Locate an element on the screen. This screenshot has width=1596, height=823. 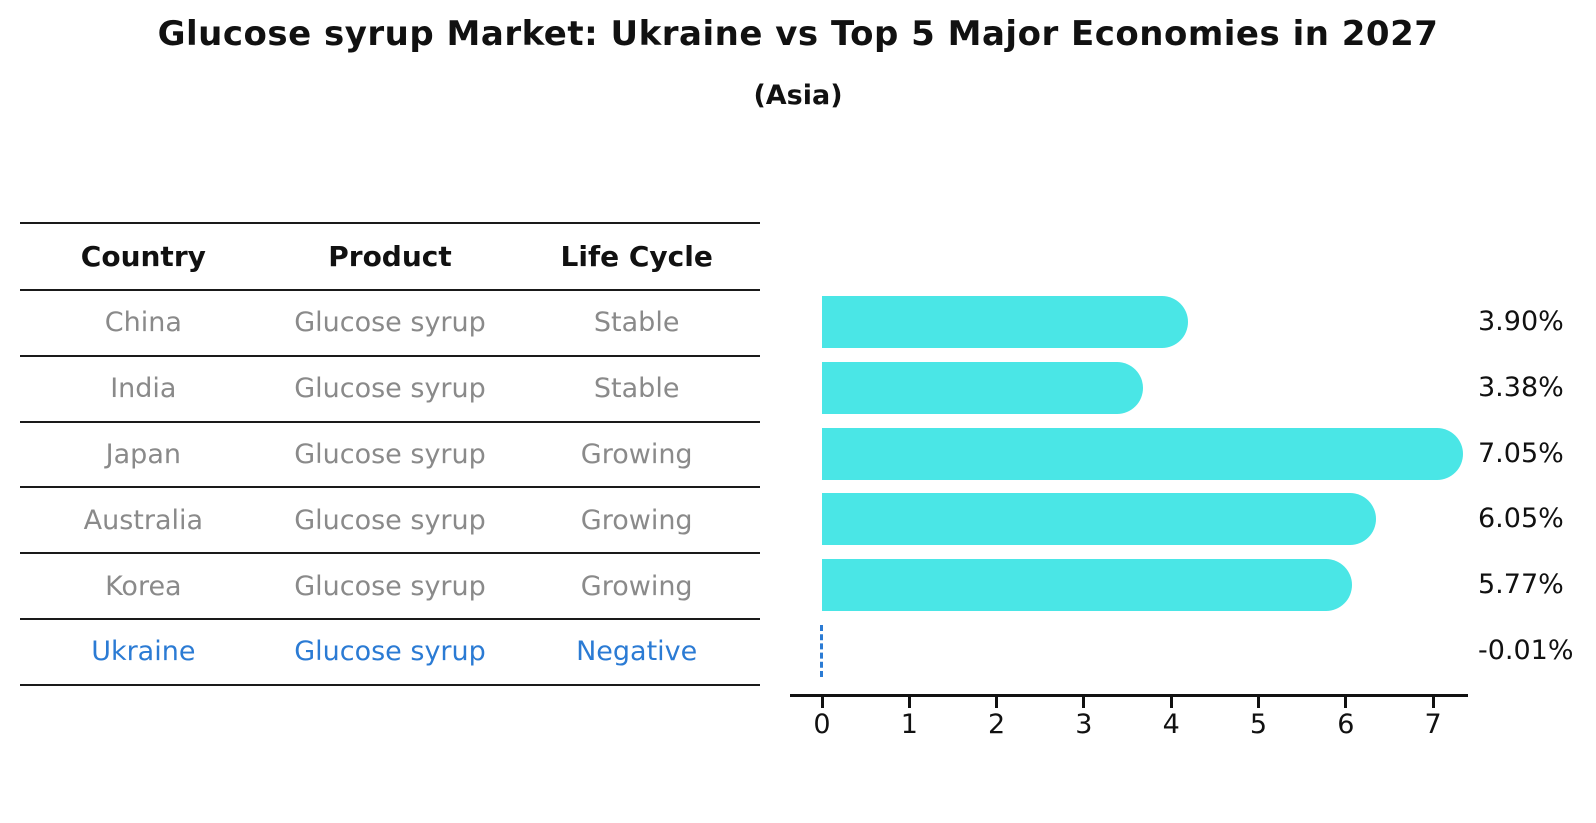
table-row: Korea Glucose syrup Growing is located at coordinates (390, 587).